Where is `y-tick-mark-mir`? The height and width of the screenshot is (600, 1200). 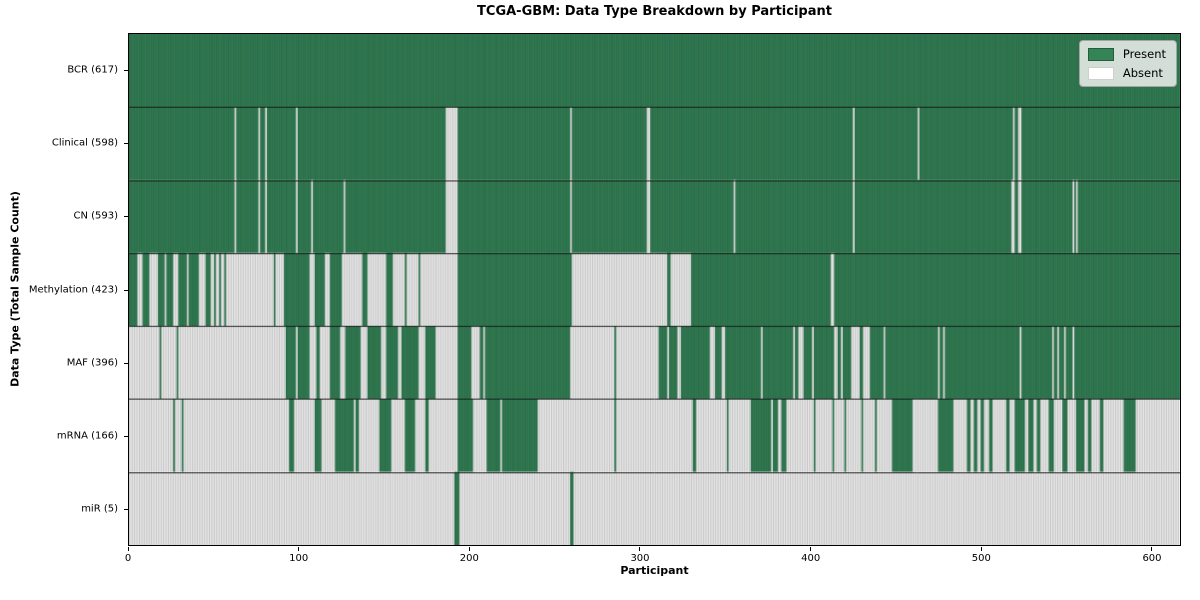
y-tick-mark-mir is located at coordinates (126, 510).